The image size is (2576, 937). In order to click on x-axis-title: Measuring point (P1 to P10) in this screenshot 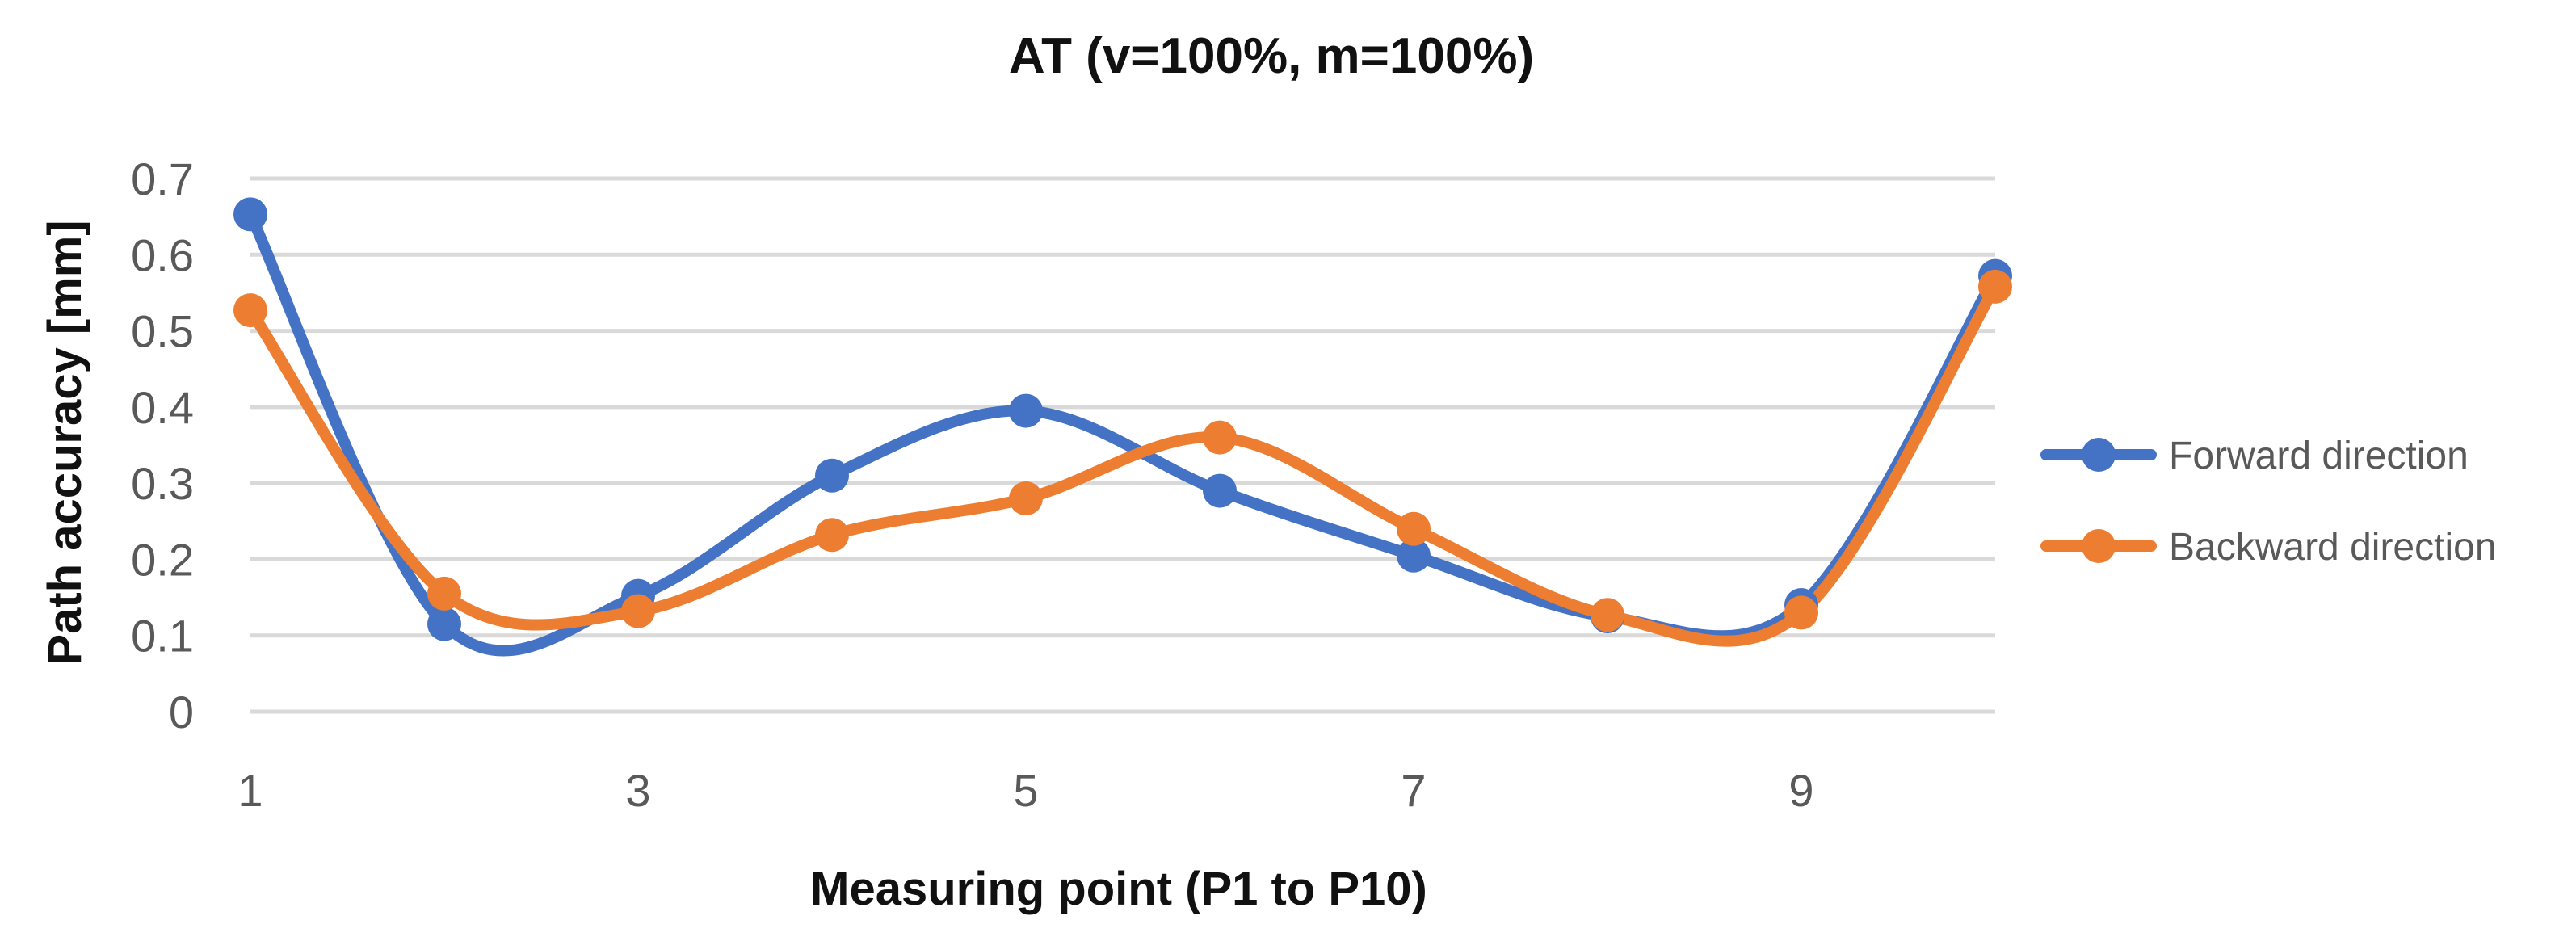, I will do `click(1118, 889)`.